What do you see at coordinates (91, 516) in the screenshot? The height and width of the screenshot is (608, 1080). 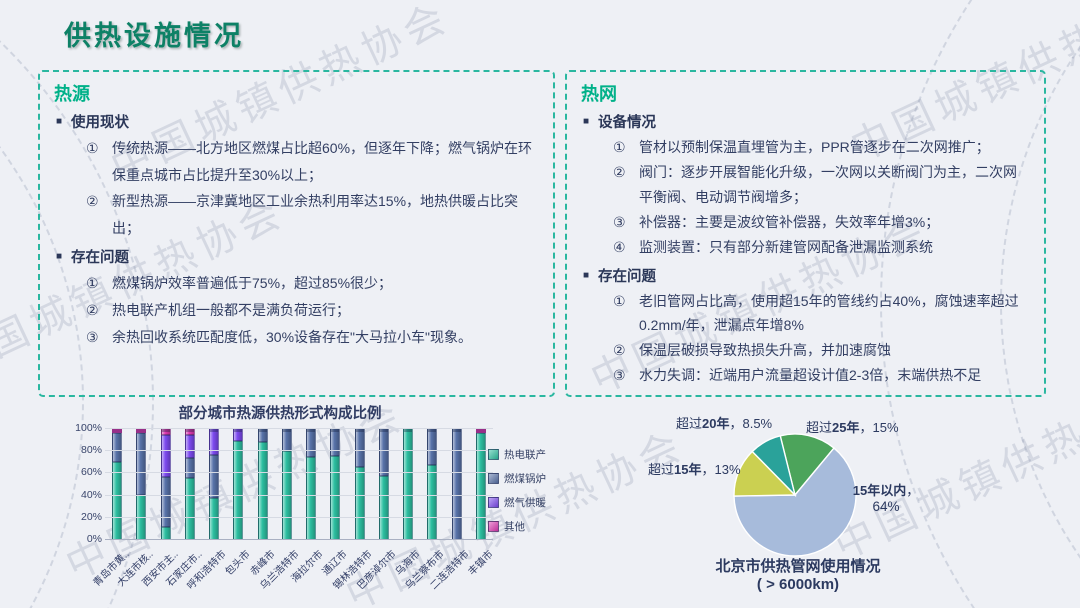 I see `y-tick-label: 20%` at bounding box center [91, 516].